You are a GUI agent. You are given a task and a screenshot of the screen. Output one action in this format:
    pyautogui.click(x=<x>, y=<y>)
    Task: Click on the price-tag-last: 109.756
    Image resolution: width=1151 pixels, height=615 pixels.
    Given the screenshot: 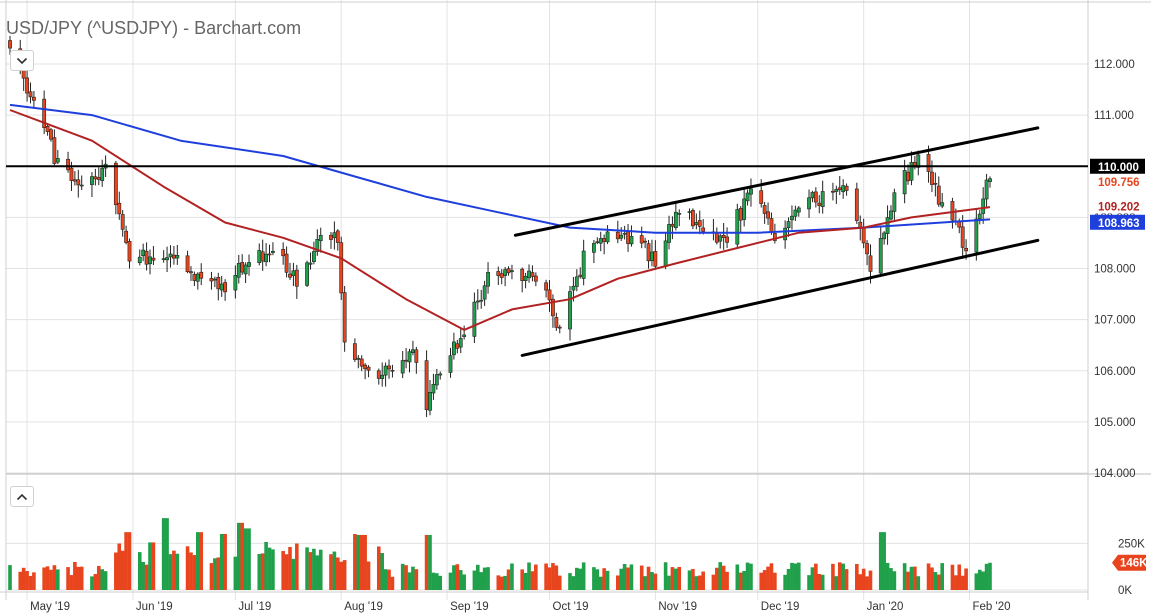 What is the action you would take?
    pyautogui.click(x=1117, y=182)
    